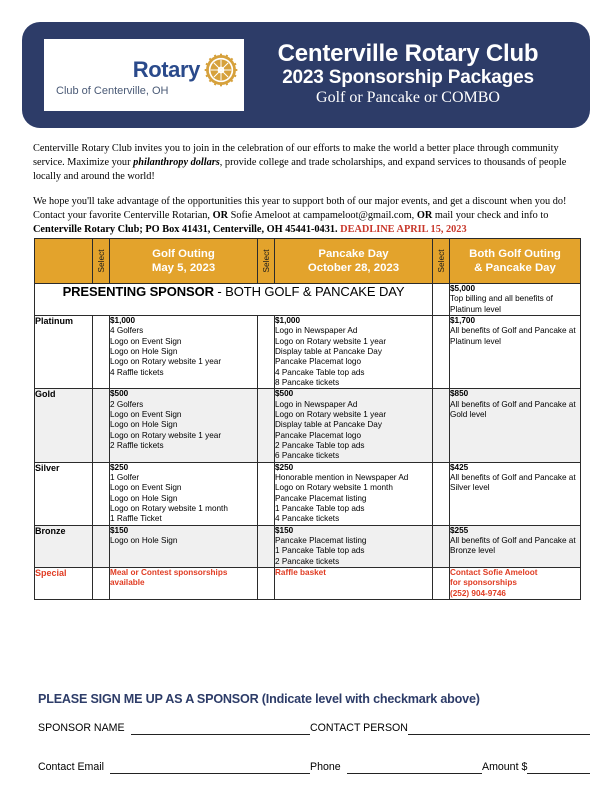 Image resolution: width=612 pixels, height=792 pixels. What do you see at coordinates (123, 320) in the screenshot?
I see `golf-amount: $1,000` at bounding box center [123, 320].